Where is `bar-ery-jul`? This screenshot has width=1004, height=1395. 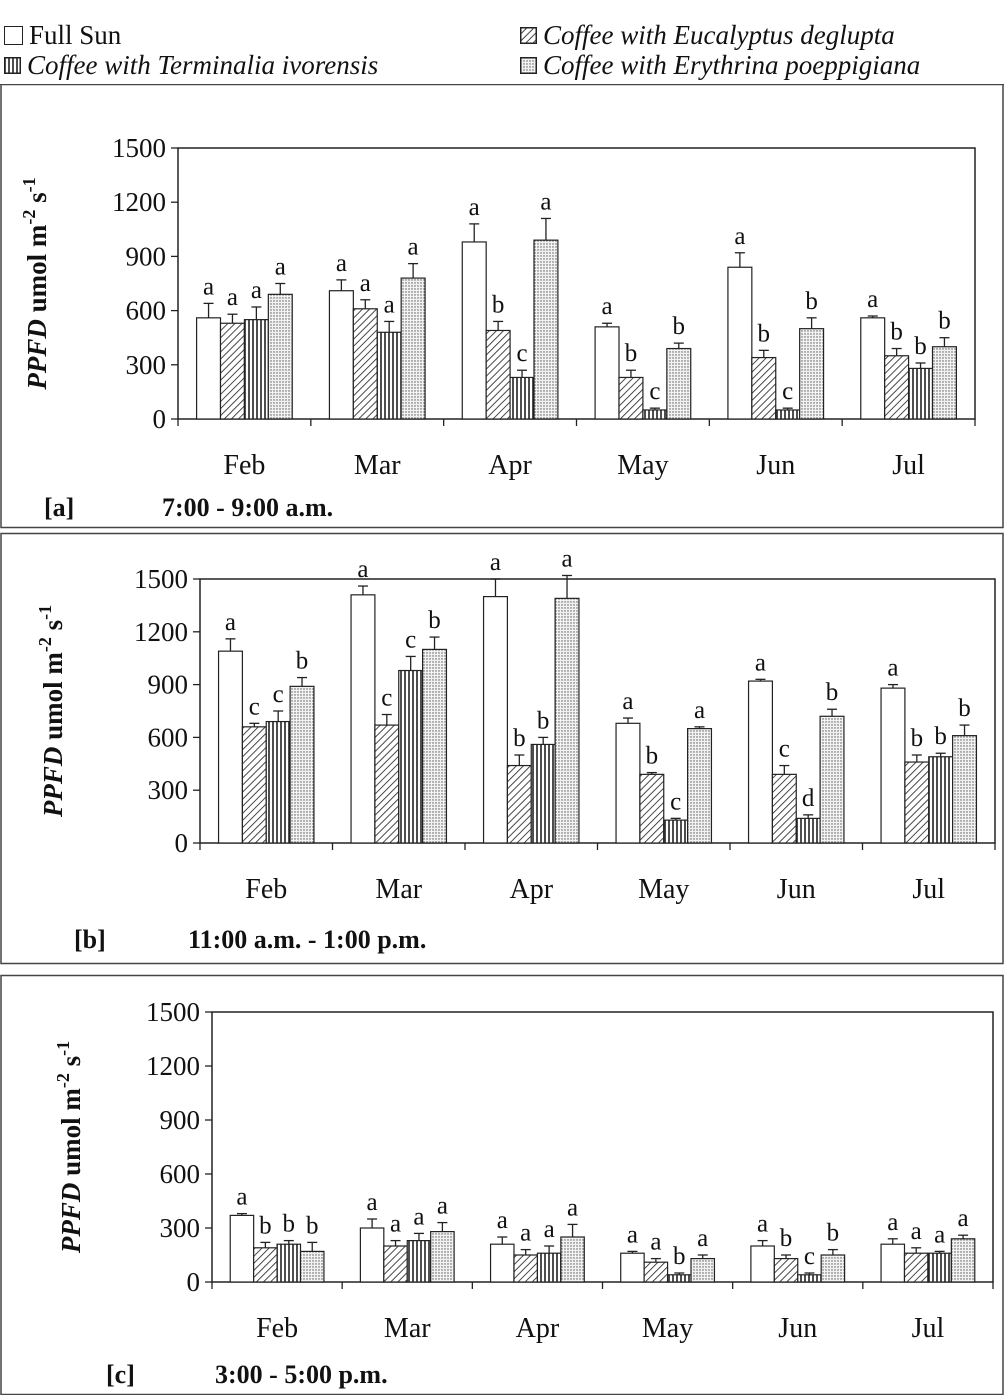 bar-ery-jul is located at coordinates (944, 383).